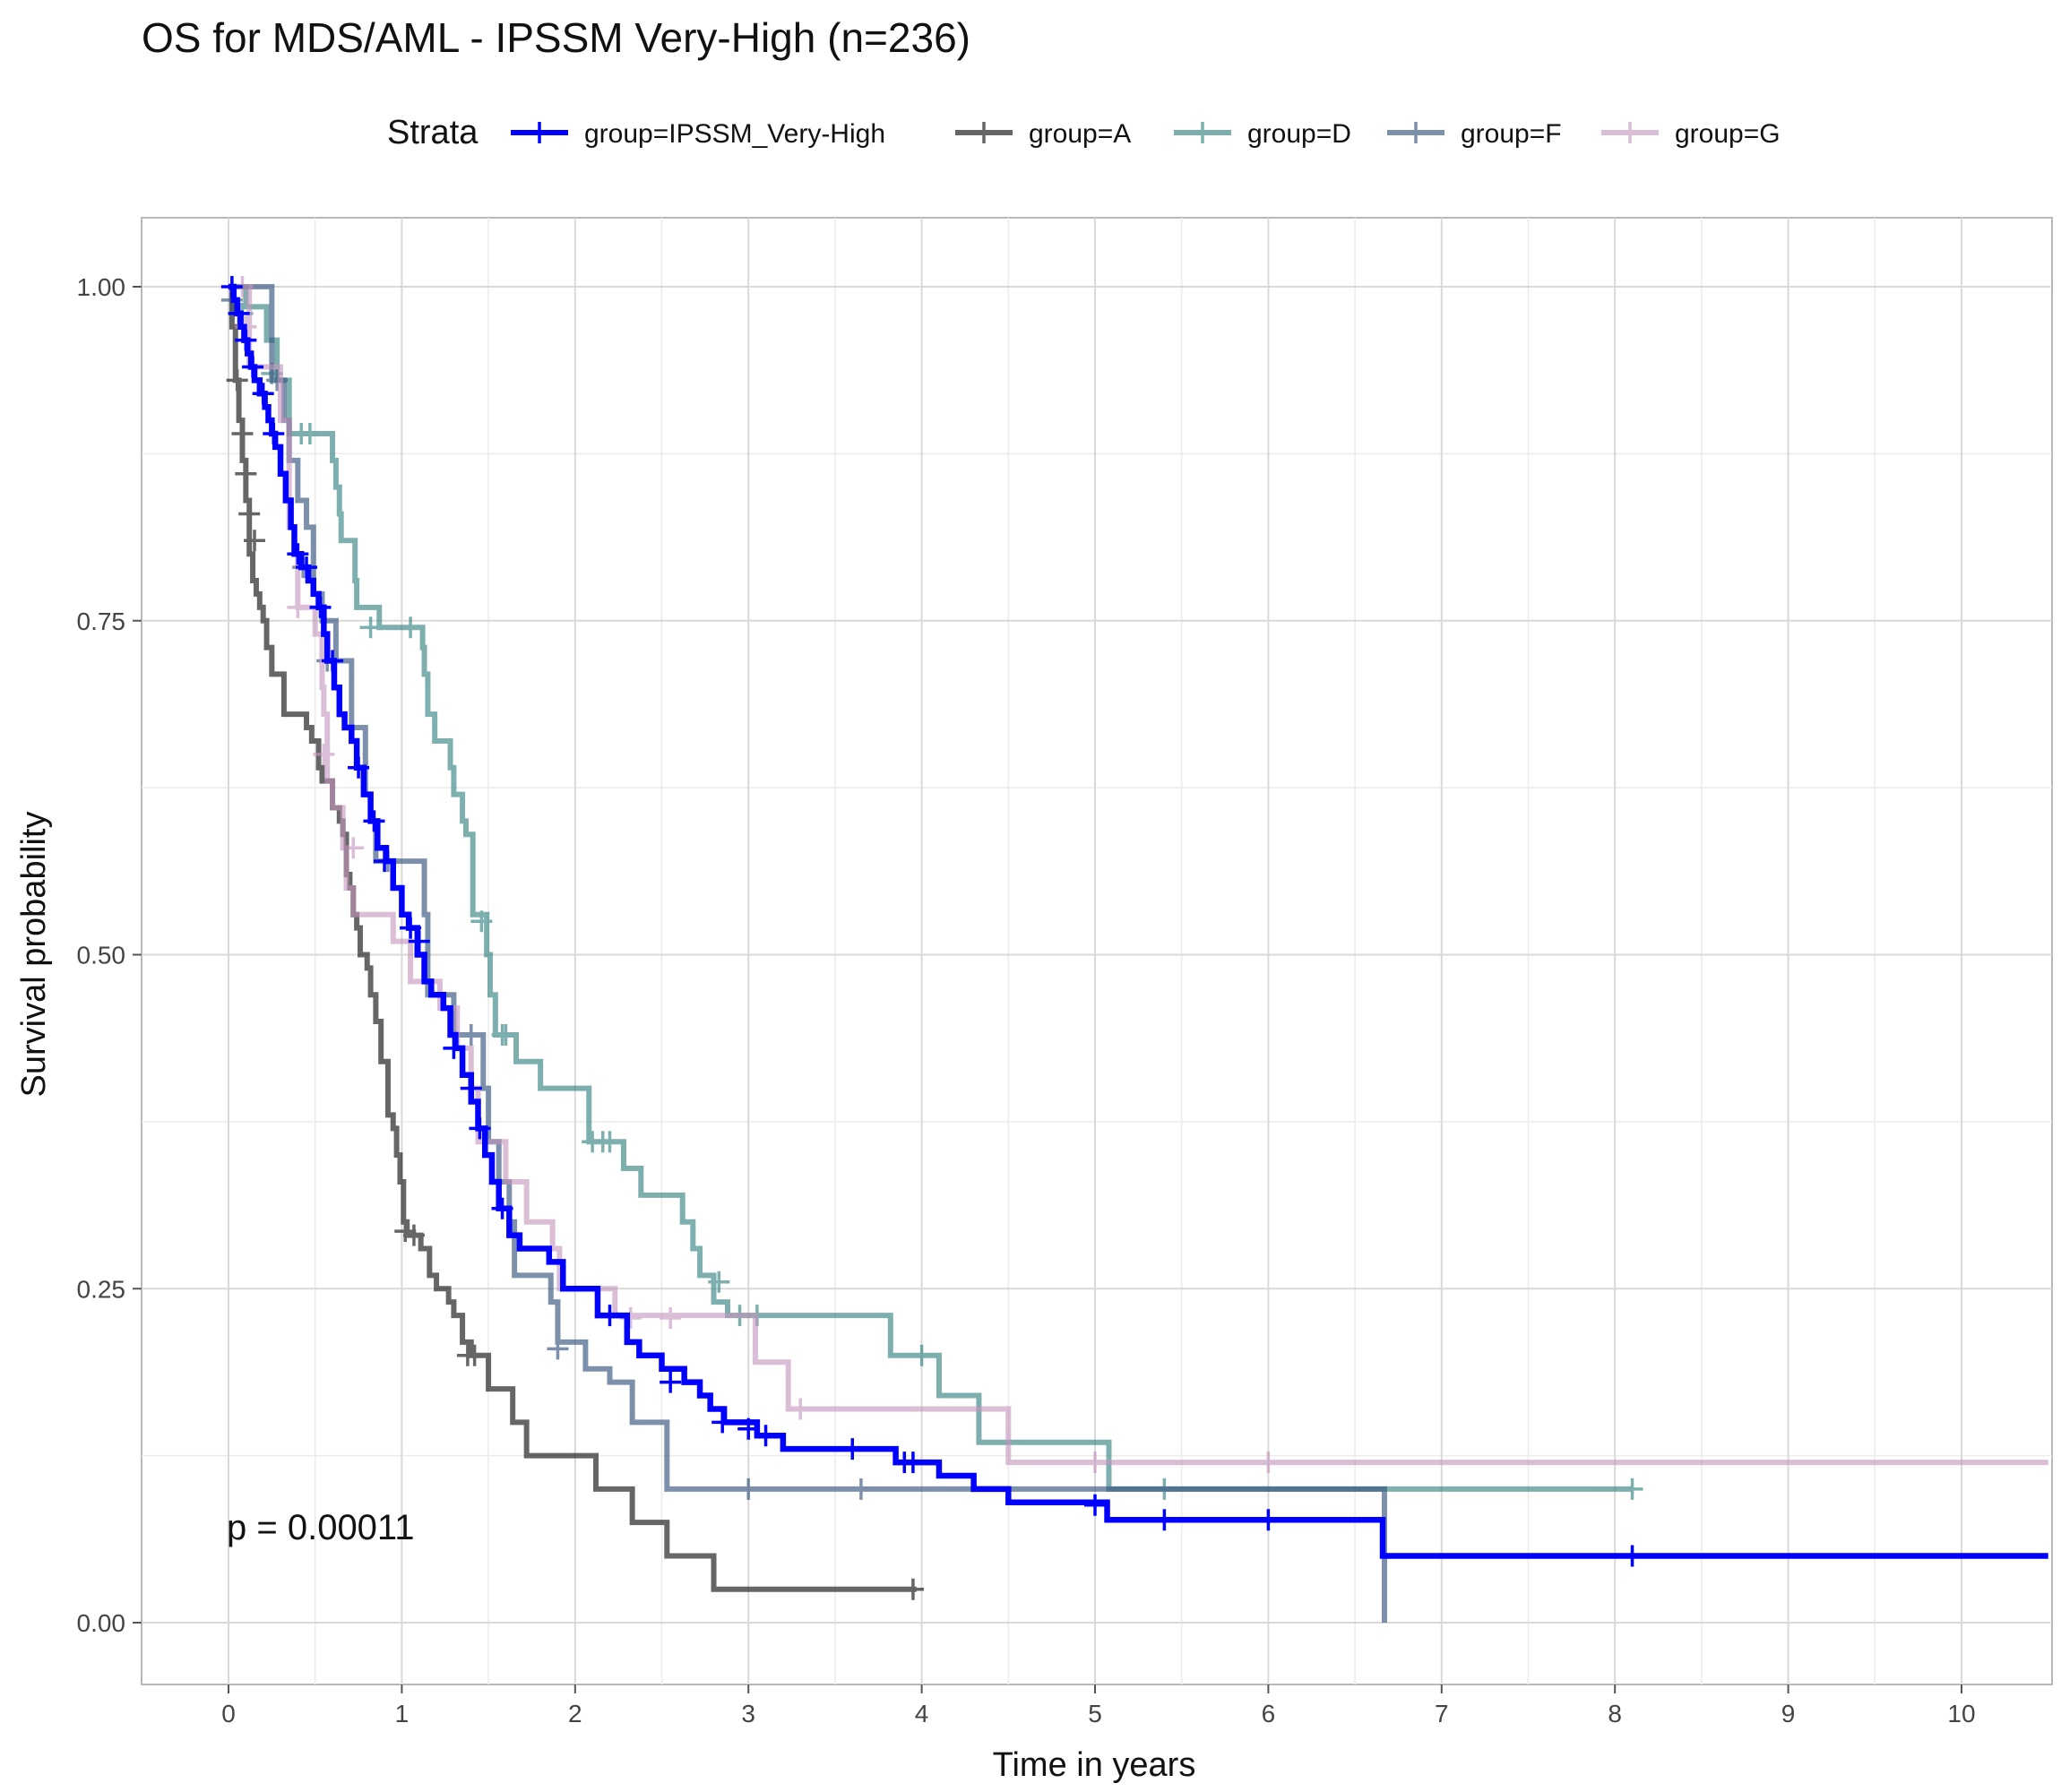 Image resolution: width=2061 pixels, height=1792 pixels. Describe the element at coordinates (734, 134) in the screenshot. I see `legend-label: group=IPSSM_Very-High` at that location.